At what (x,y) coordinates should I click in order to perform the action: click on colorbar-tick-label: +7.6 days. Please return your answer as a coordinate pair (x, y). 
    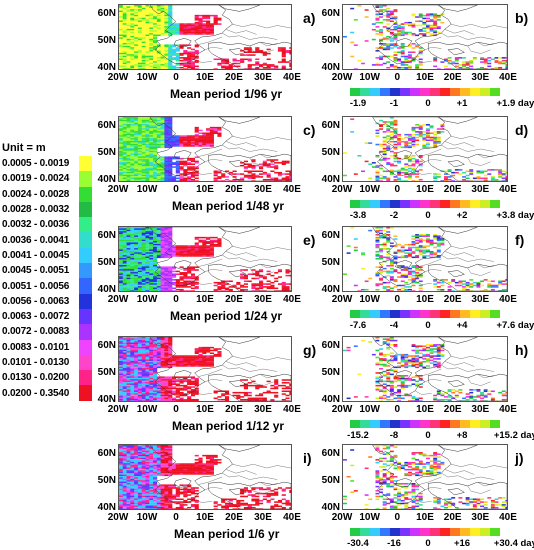
    Looking at the image, I should click on (515, 325).